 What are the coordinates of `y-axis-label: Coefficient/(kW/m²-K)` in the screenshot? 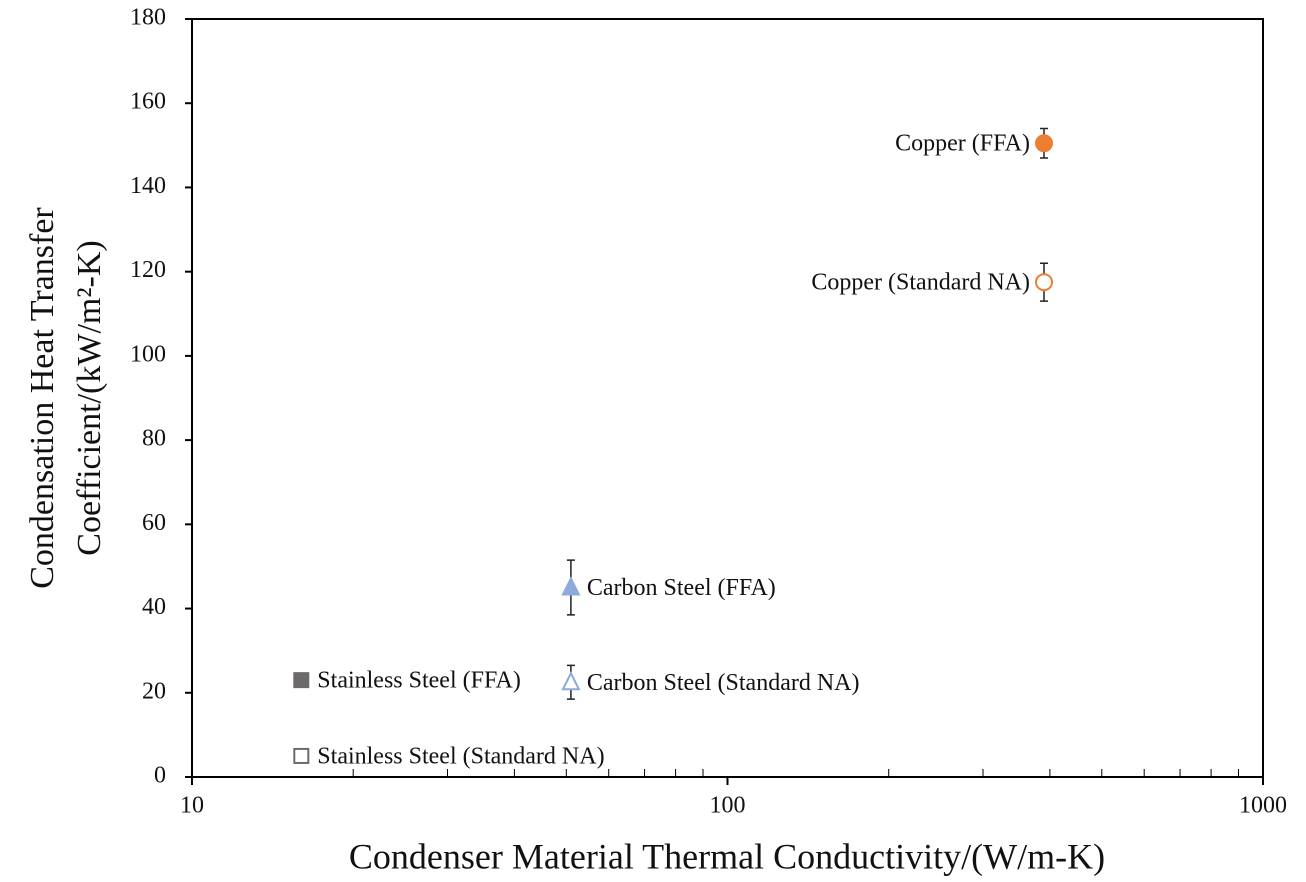 It's located at (89, 397).